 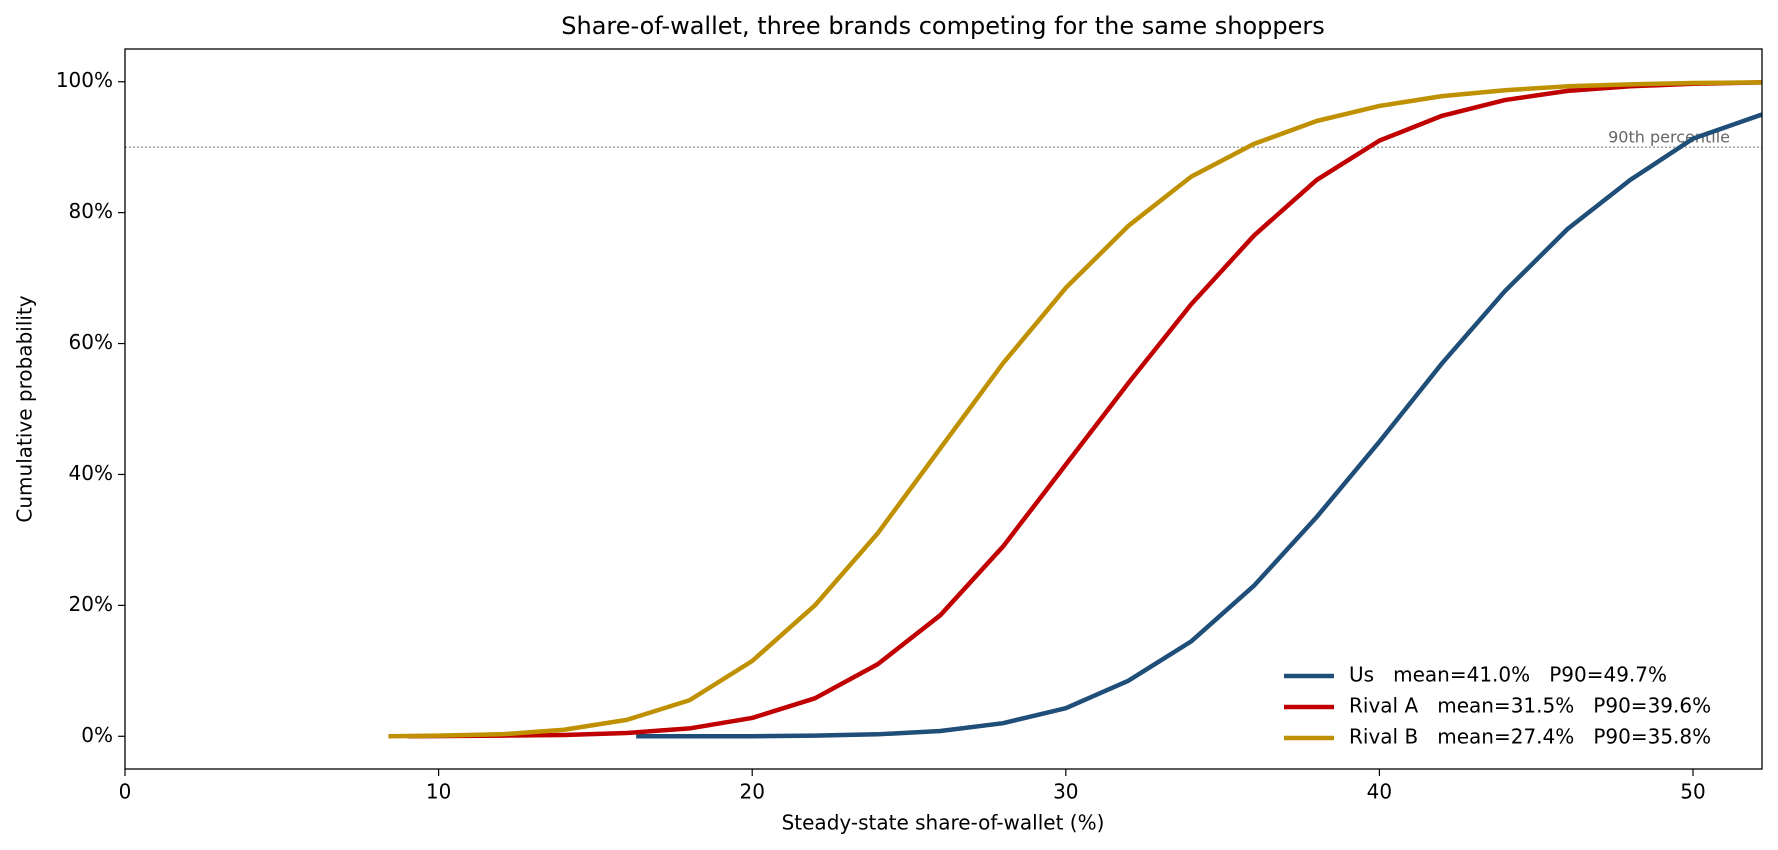 I want to click on y-tick-label: 20%, so click(x=91, y=604).